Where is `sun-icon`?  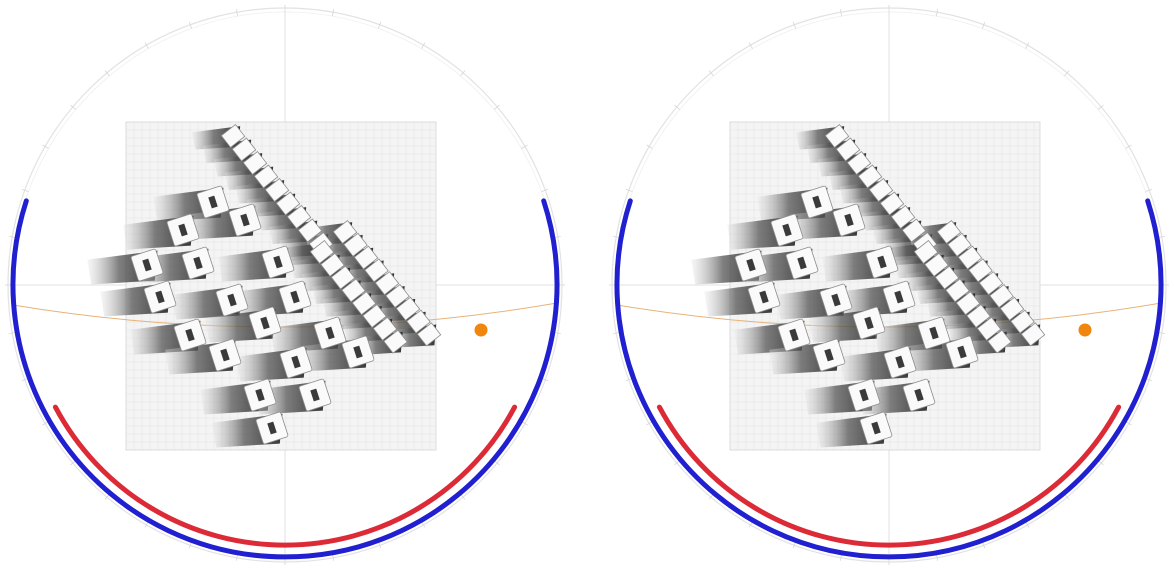
sun-icon is located at coordinates (481, 330).